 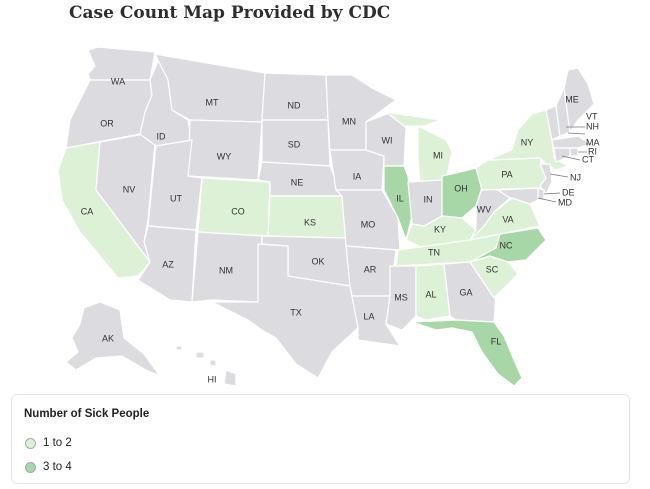 What do you see at coordinates (317, 261) in the screenshot?
I see `label-ok: OK` at bounding box center [317, 261].